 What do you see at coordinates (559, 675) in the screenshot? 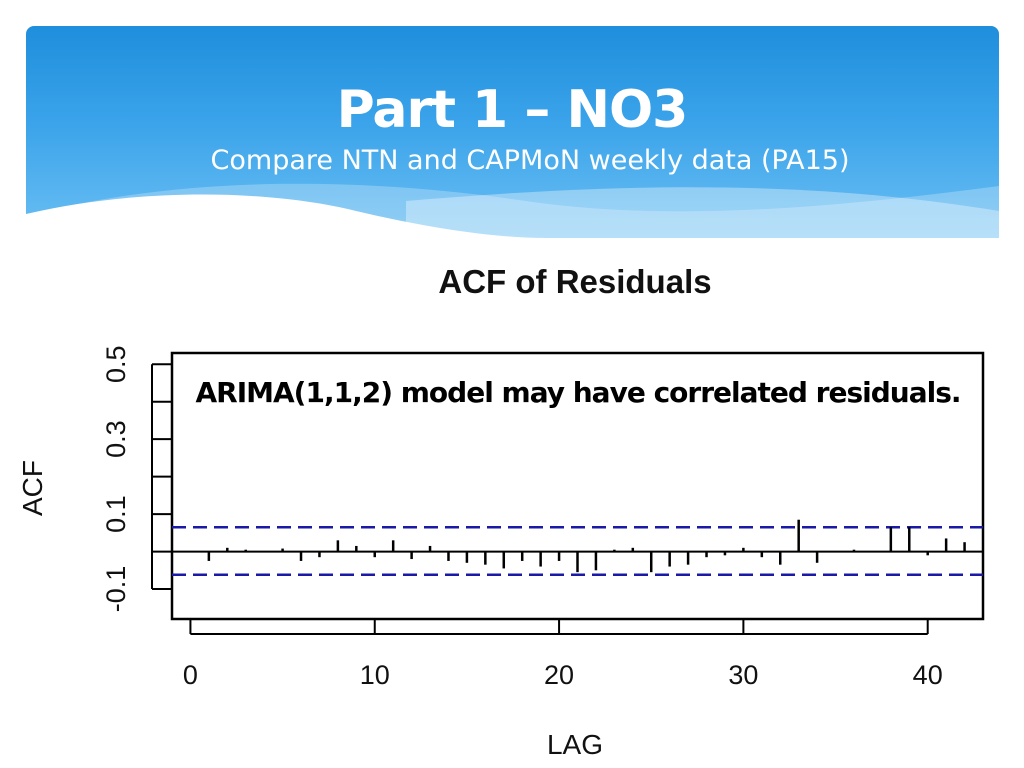
I see `x-tick-label: 20` at bounding box center [559, 675].